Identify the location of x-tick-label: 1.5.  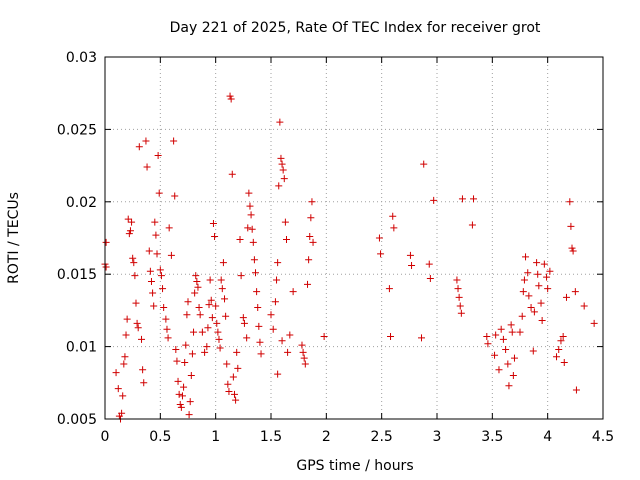
(271, 437).